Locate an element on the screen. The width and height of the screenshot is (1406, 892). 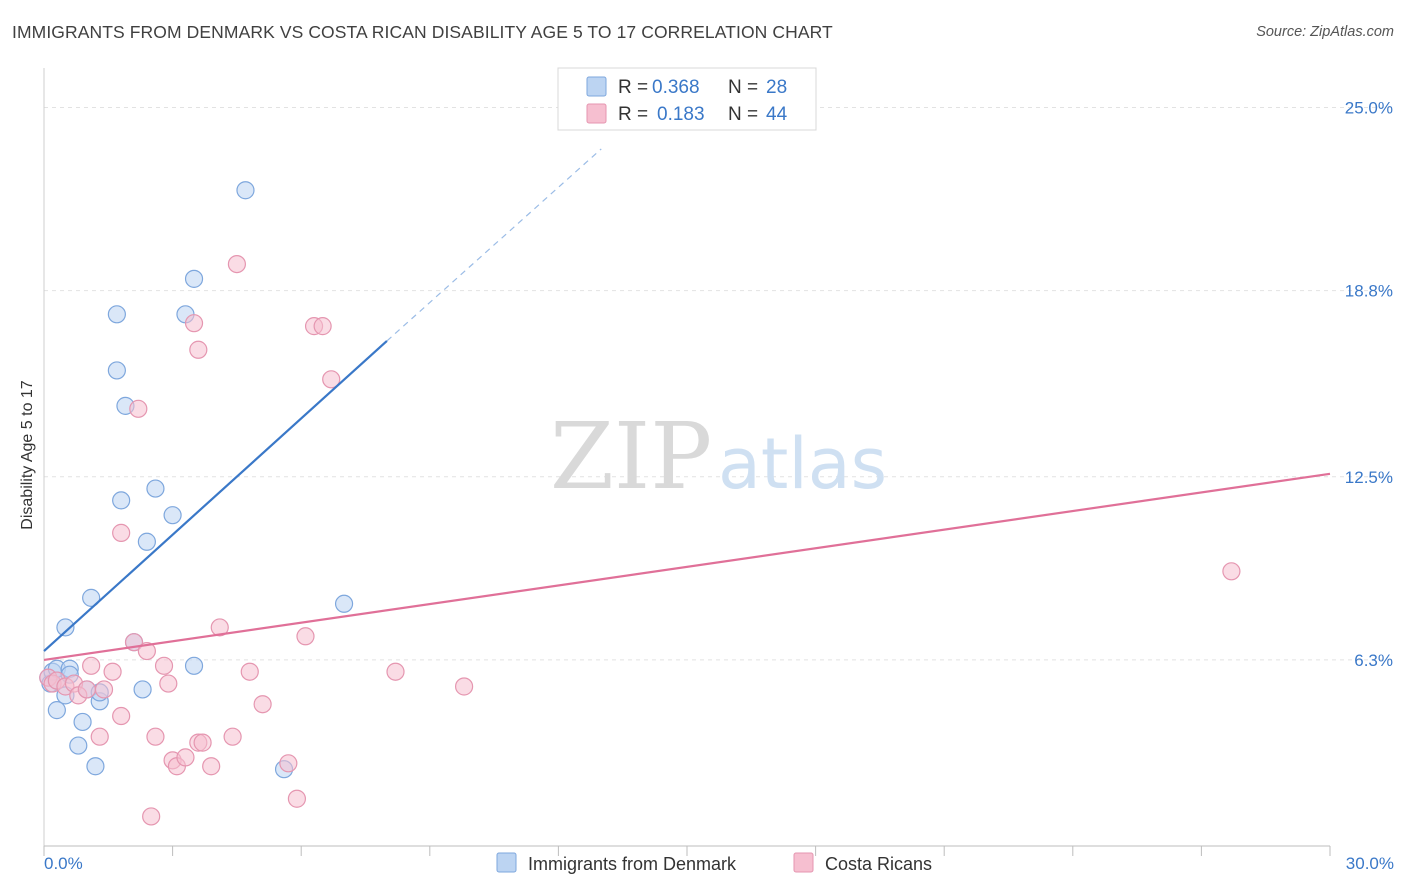
watermark-zip: ZIP is located at coordinates (631, 456).